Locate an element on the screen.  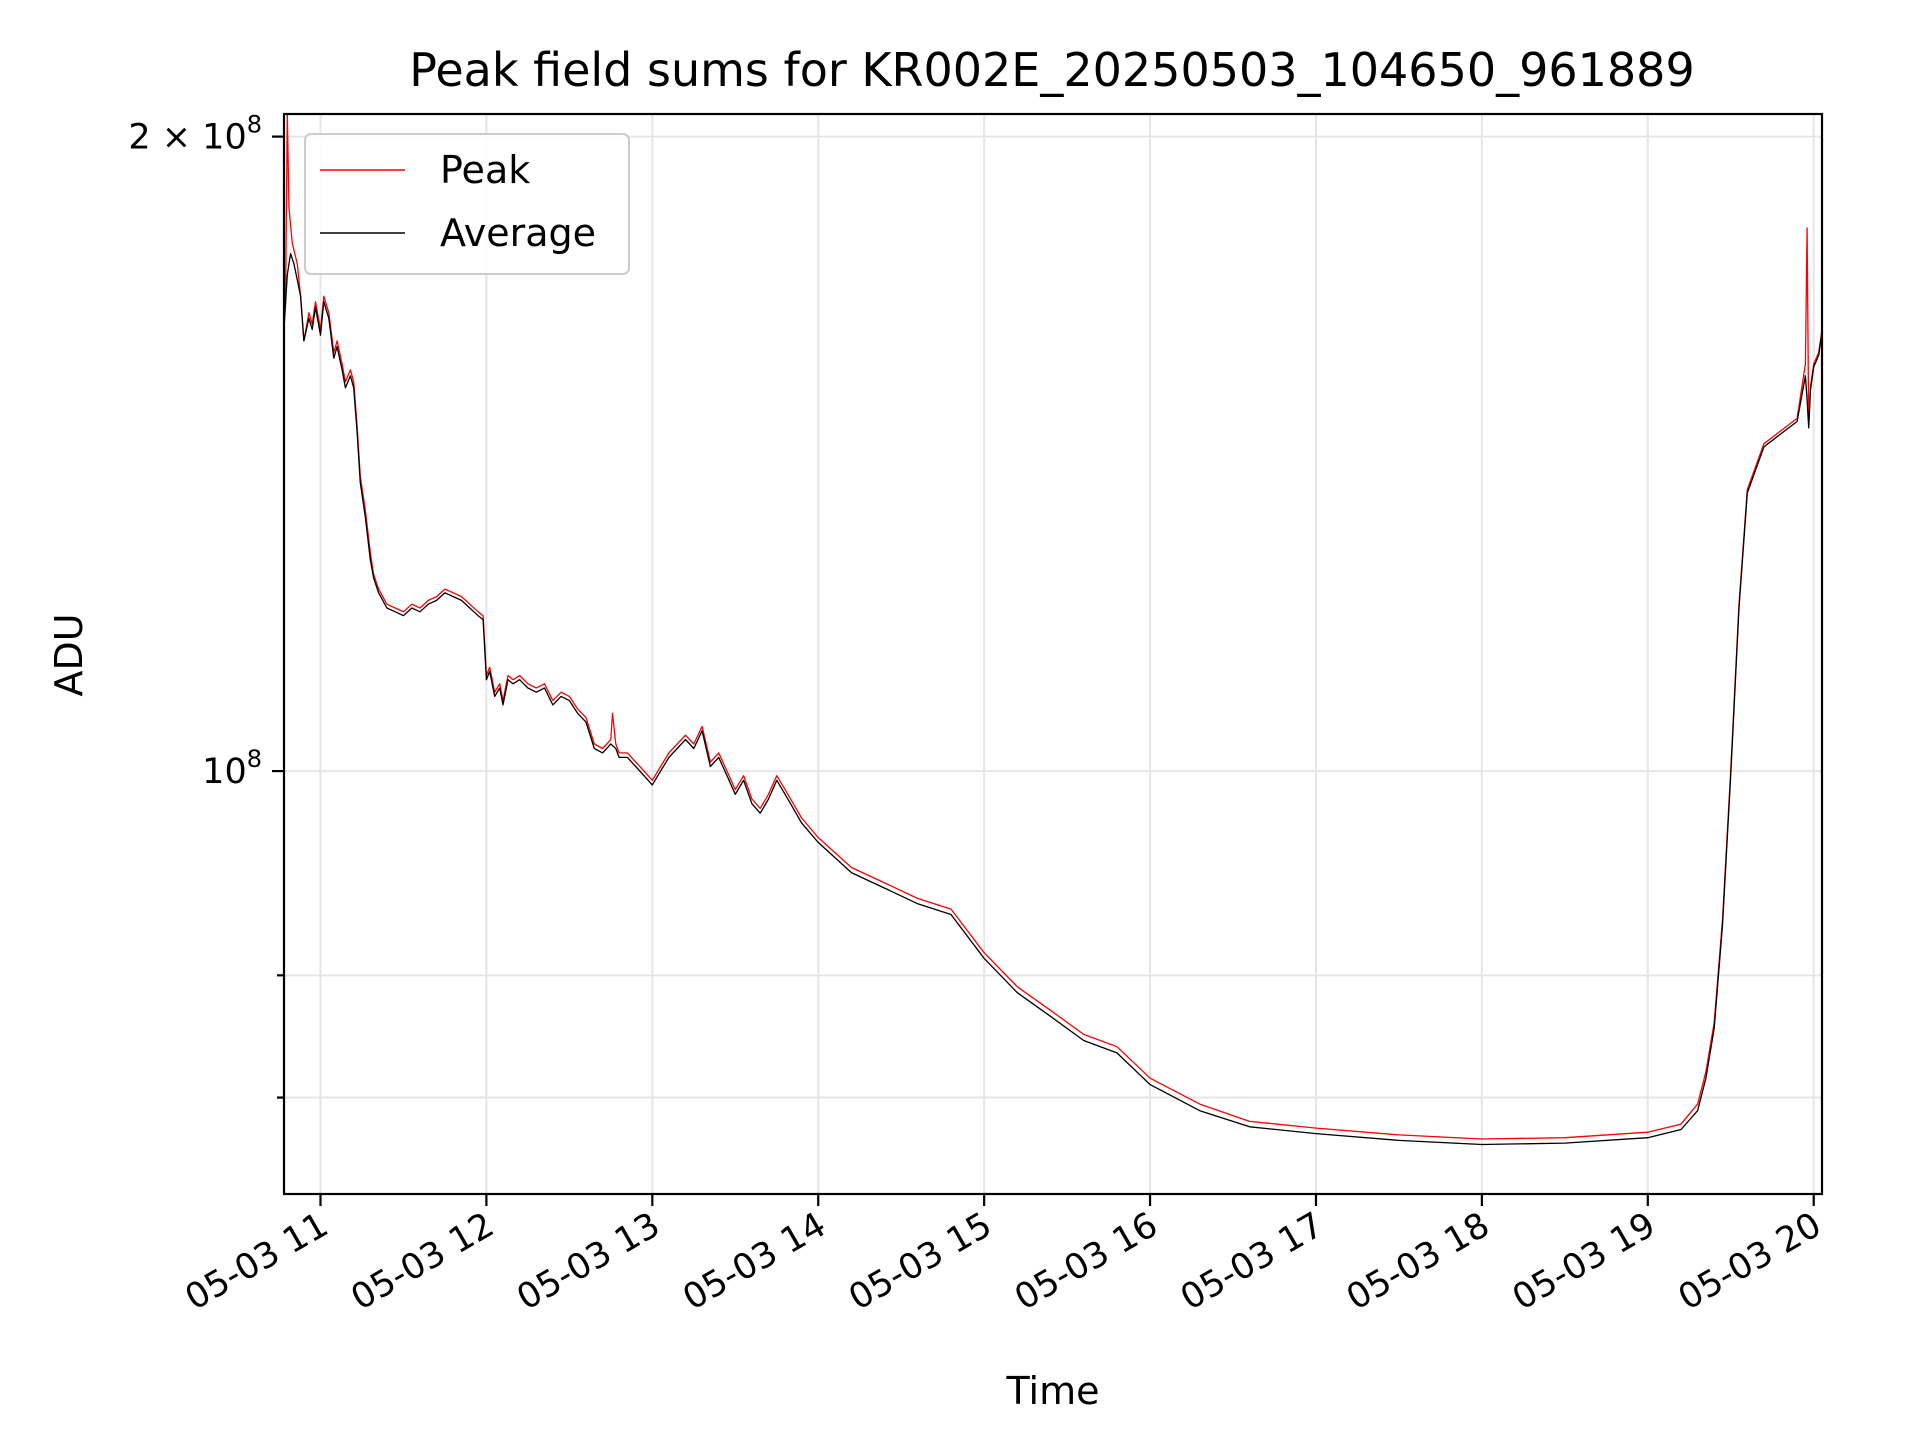
y-tick-label: 2 × 108 is located at coordinates (195, 134).